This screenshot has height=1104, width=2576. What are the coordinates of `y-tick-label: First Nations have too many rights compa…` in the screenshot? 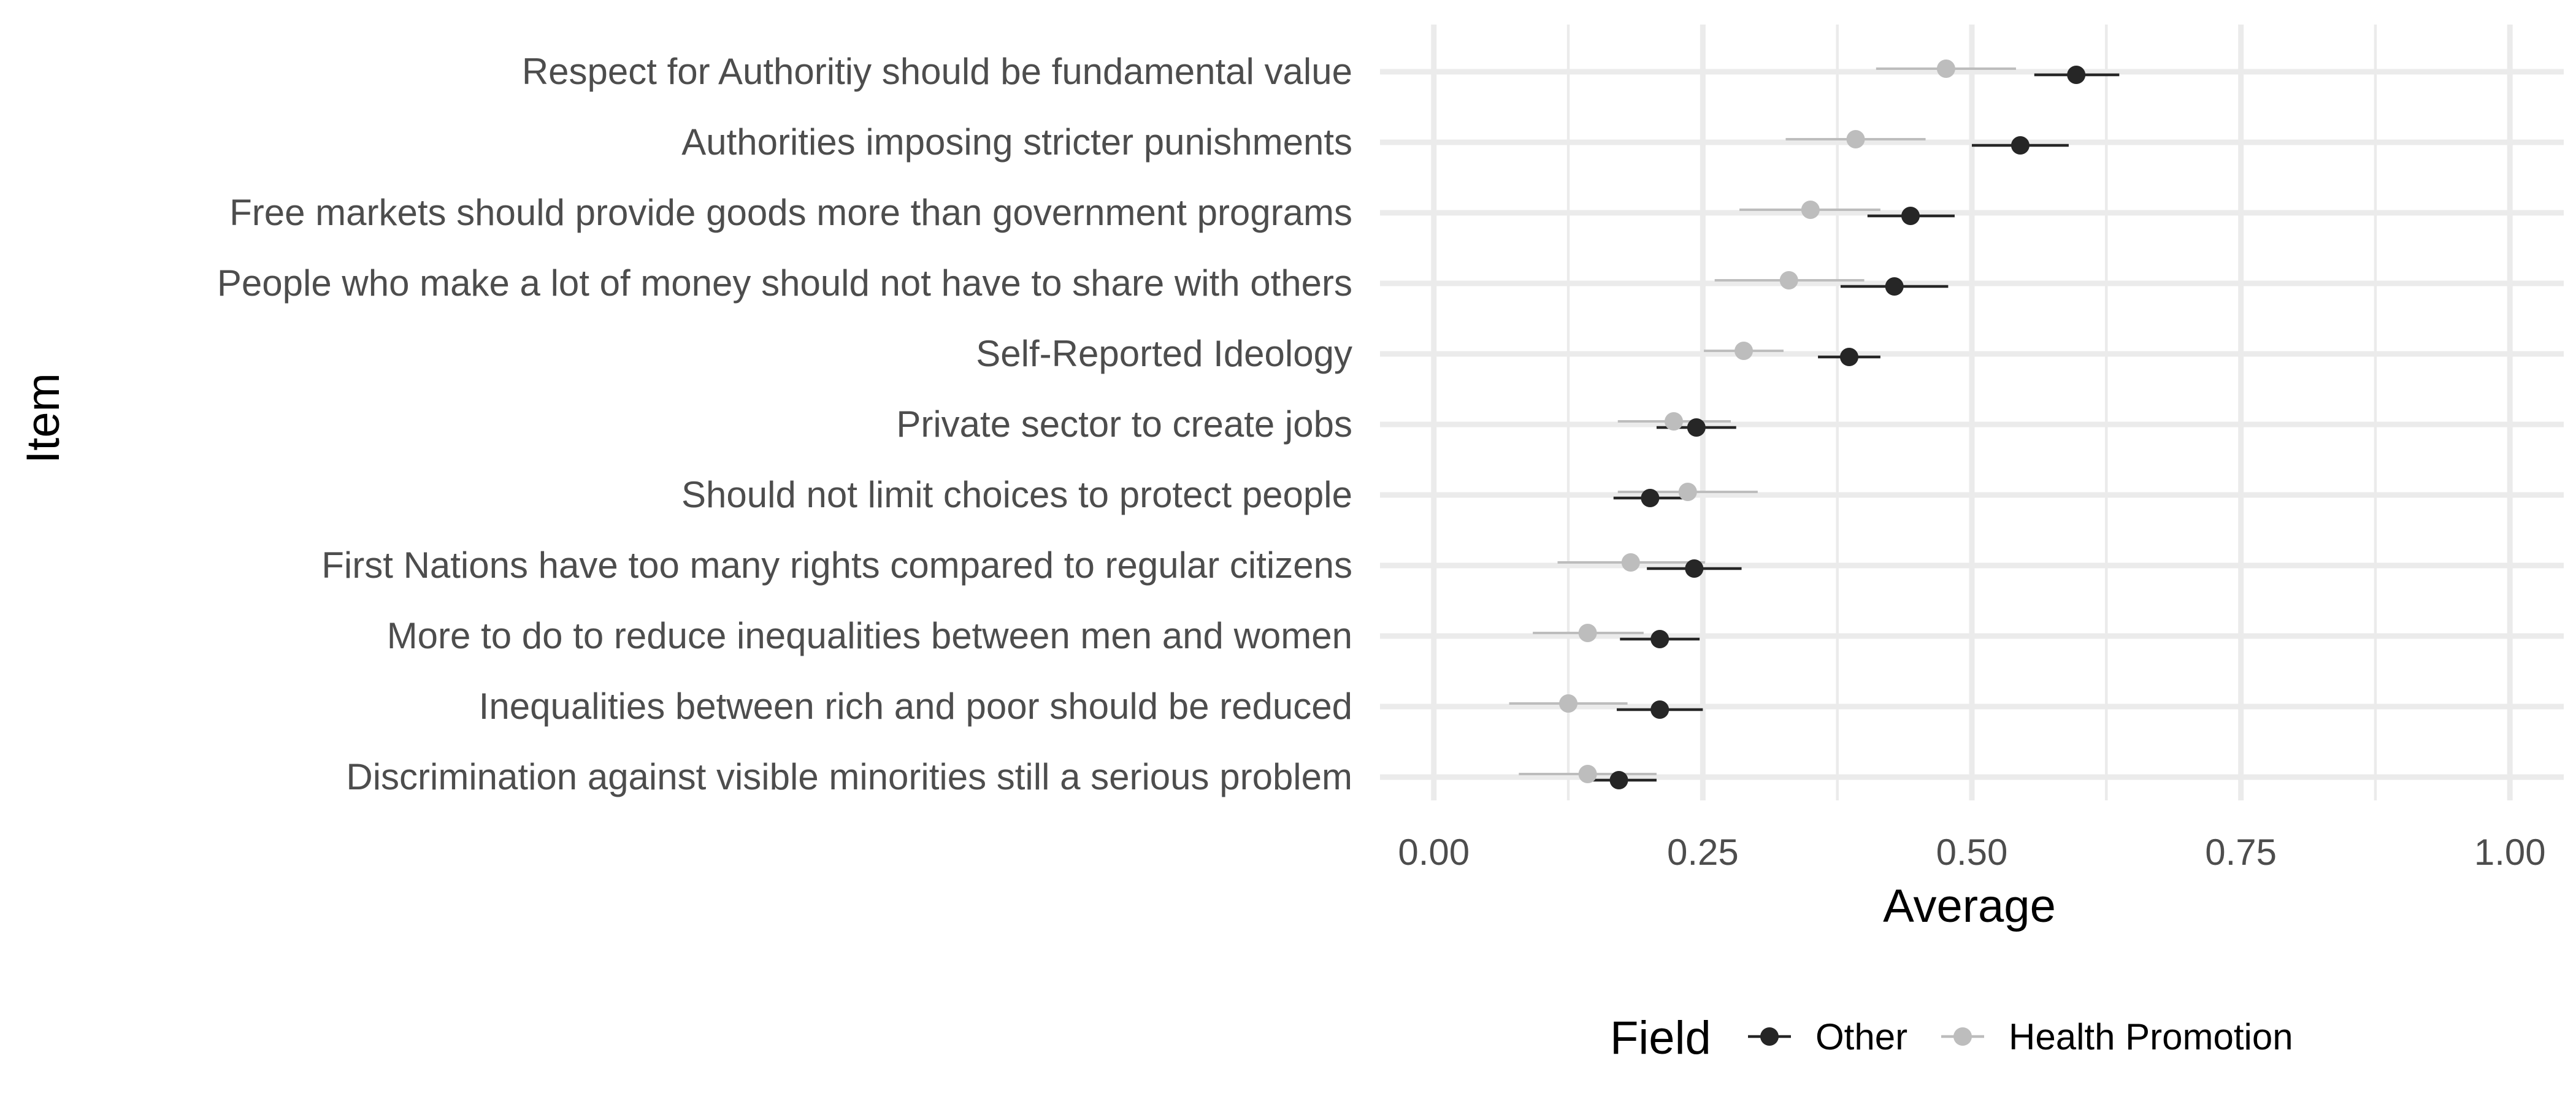 It's located at (836, 565).